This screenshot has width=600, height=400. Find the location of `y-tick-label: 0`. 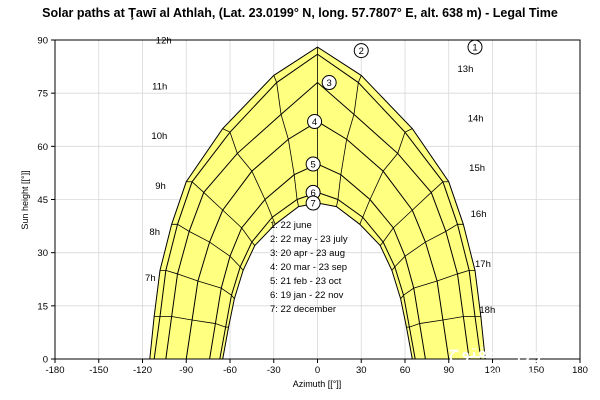

y-tick-label: 0 is located at coordinates (45, 360).